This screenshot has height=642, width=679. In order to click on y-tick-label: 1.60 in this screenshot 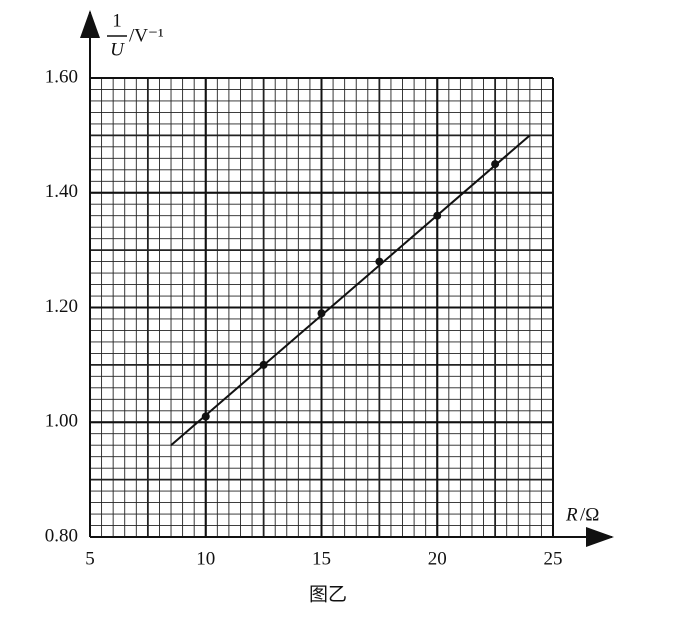, I will do `click(61, 76)`.